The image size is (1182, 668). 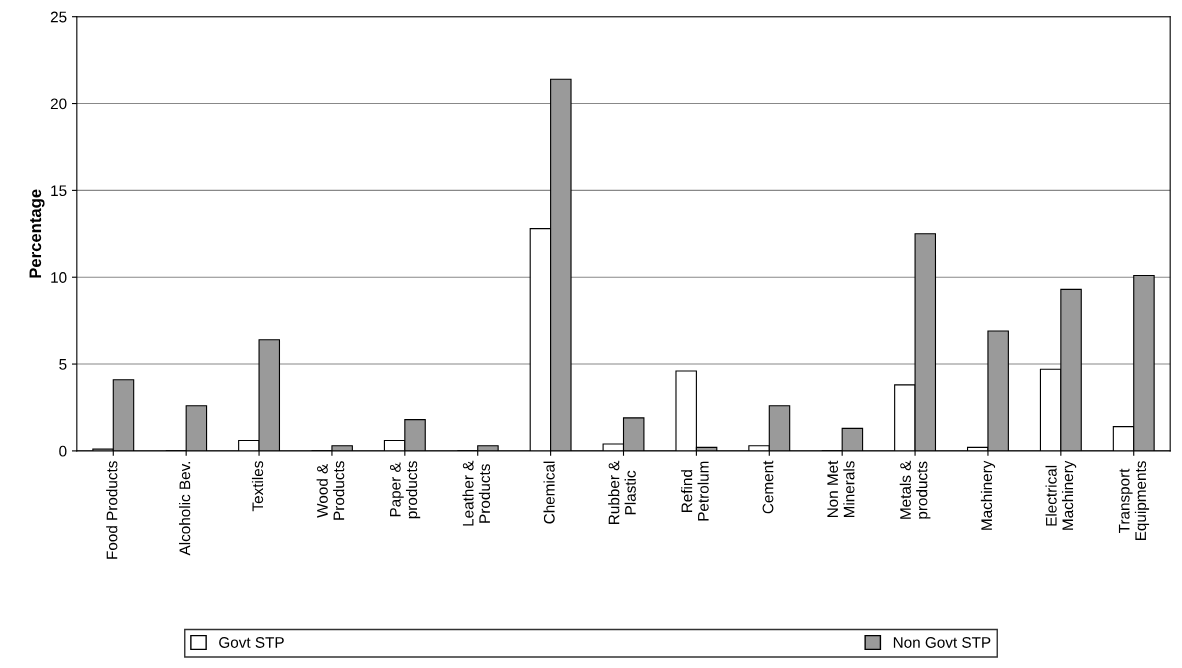 What do you see at coordinates (251, 642) in the screenshot?
I see `legend-label: Govt STP` at bounding box center [251, 642].